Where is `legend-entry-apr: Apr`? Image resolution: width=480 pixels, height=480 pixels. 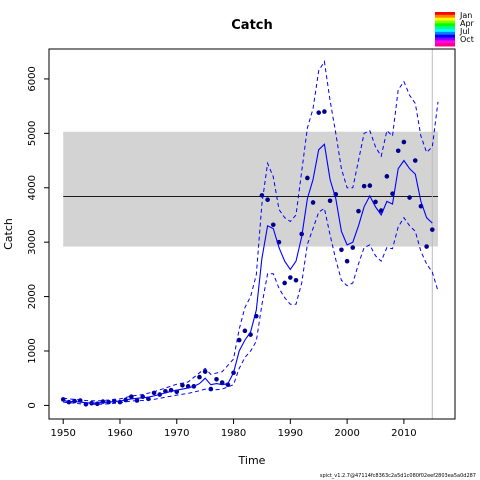 legend-entry-apr: Apr is located at coordinates (467, 23).